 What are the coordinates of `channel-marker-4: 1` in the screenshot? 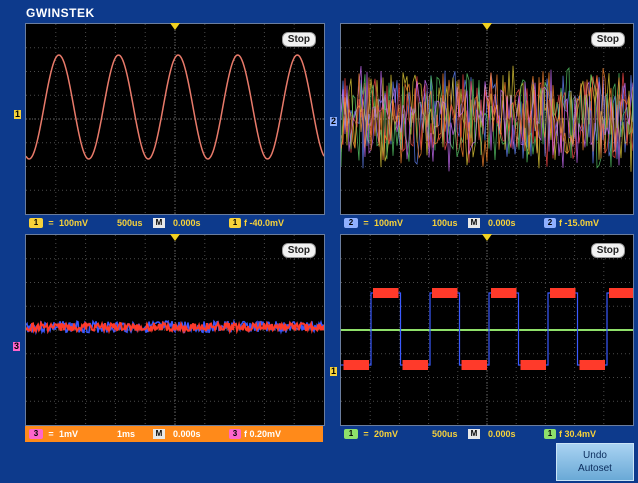 It's located at (334, 371).